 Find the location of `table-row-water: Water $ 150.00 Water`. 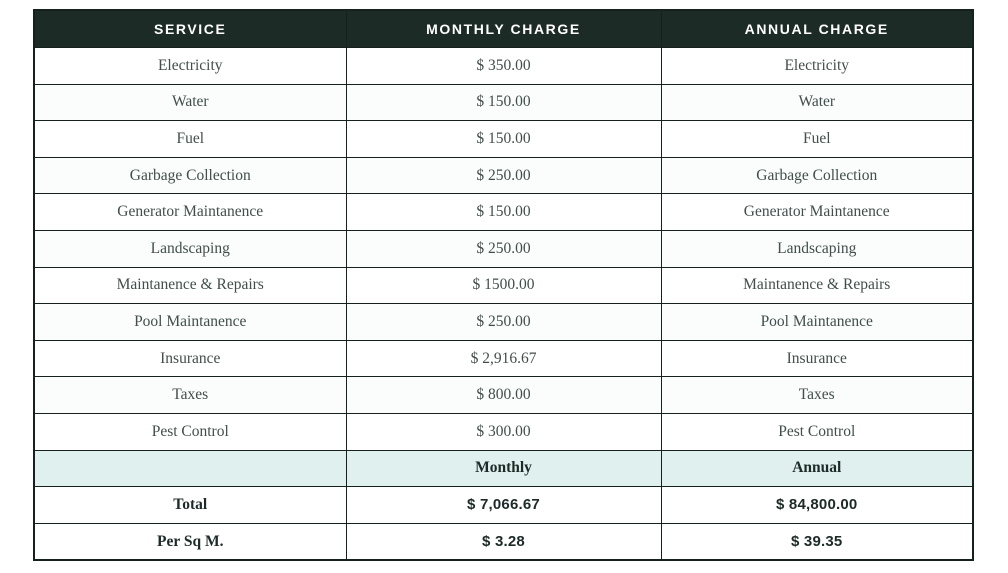

table-row-water: Water $ 150.00 Water is located at coordinates (503, 102).